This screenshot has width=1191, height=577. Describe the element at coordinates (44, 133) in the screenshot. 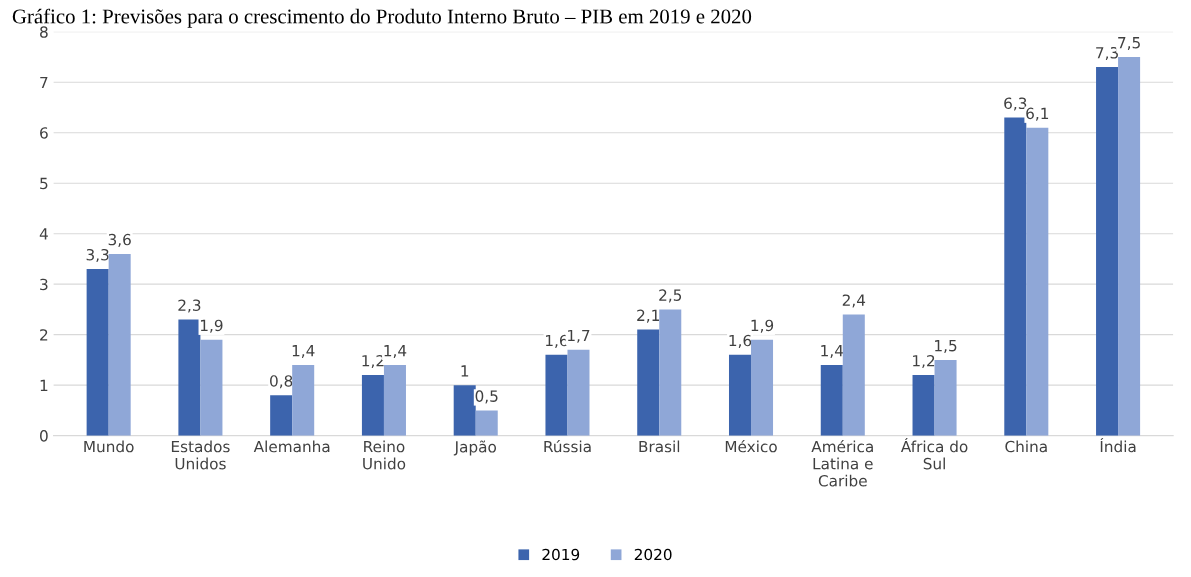

I see `y-tick-label: 6` at that location.